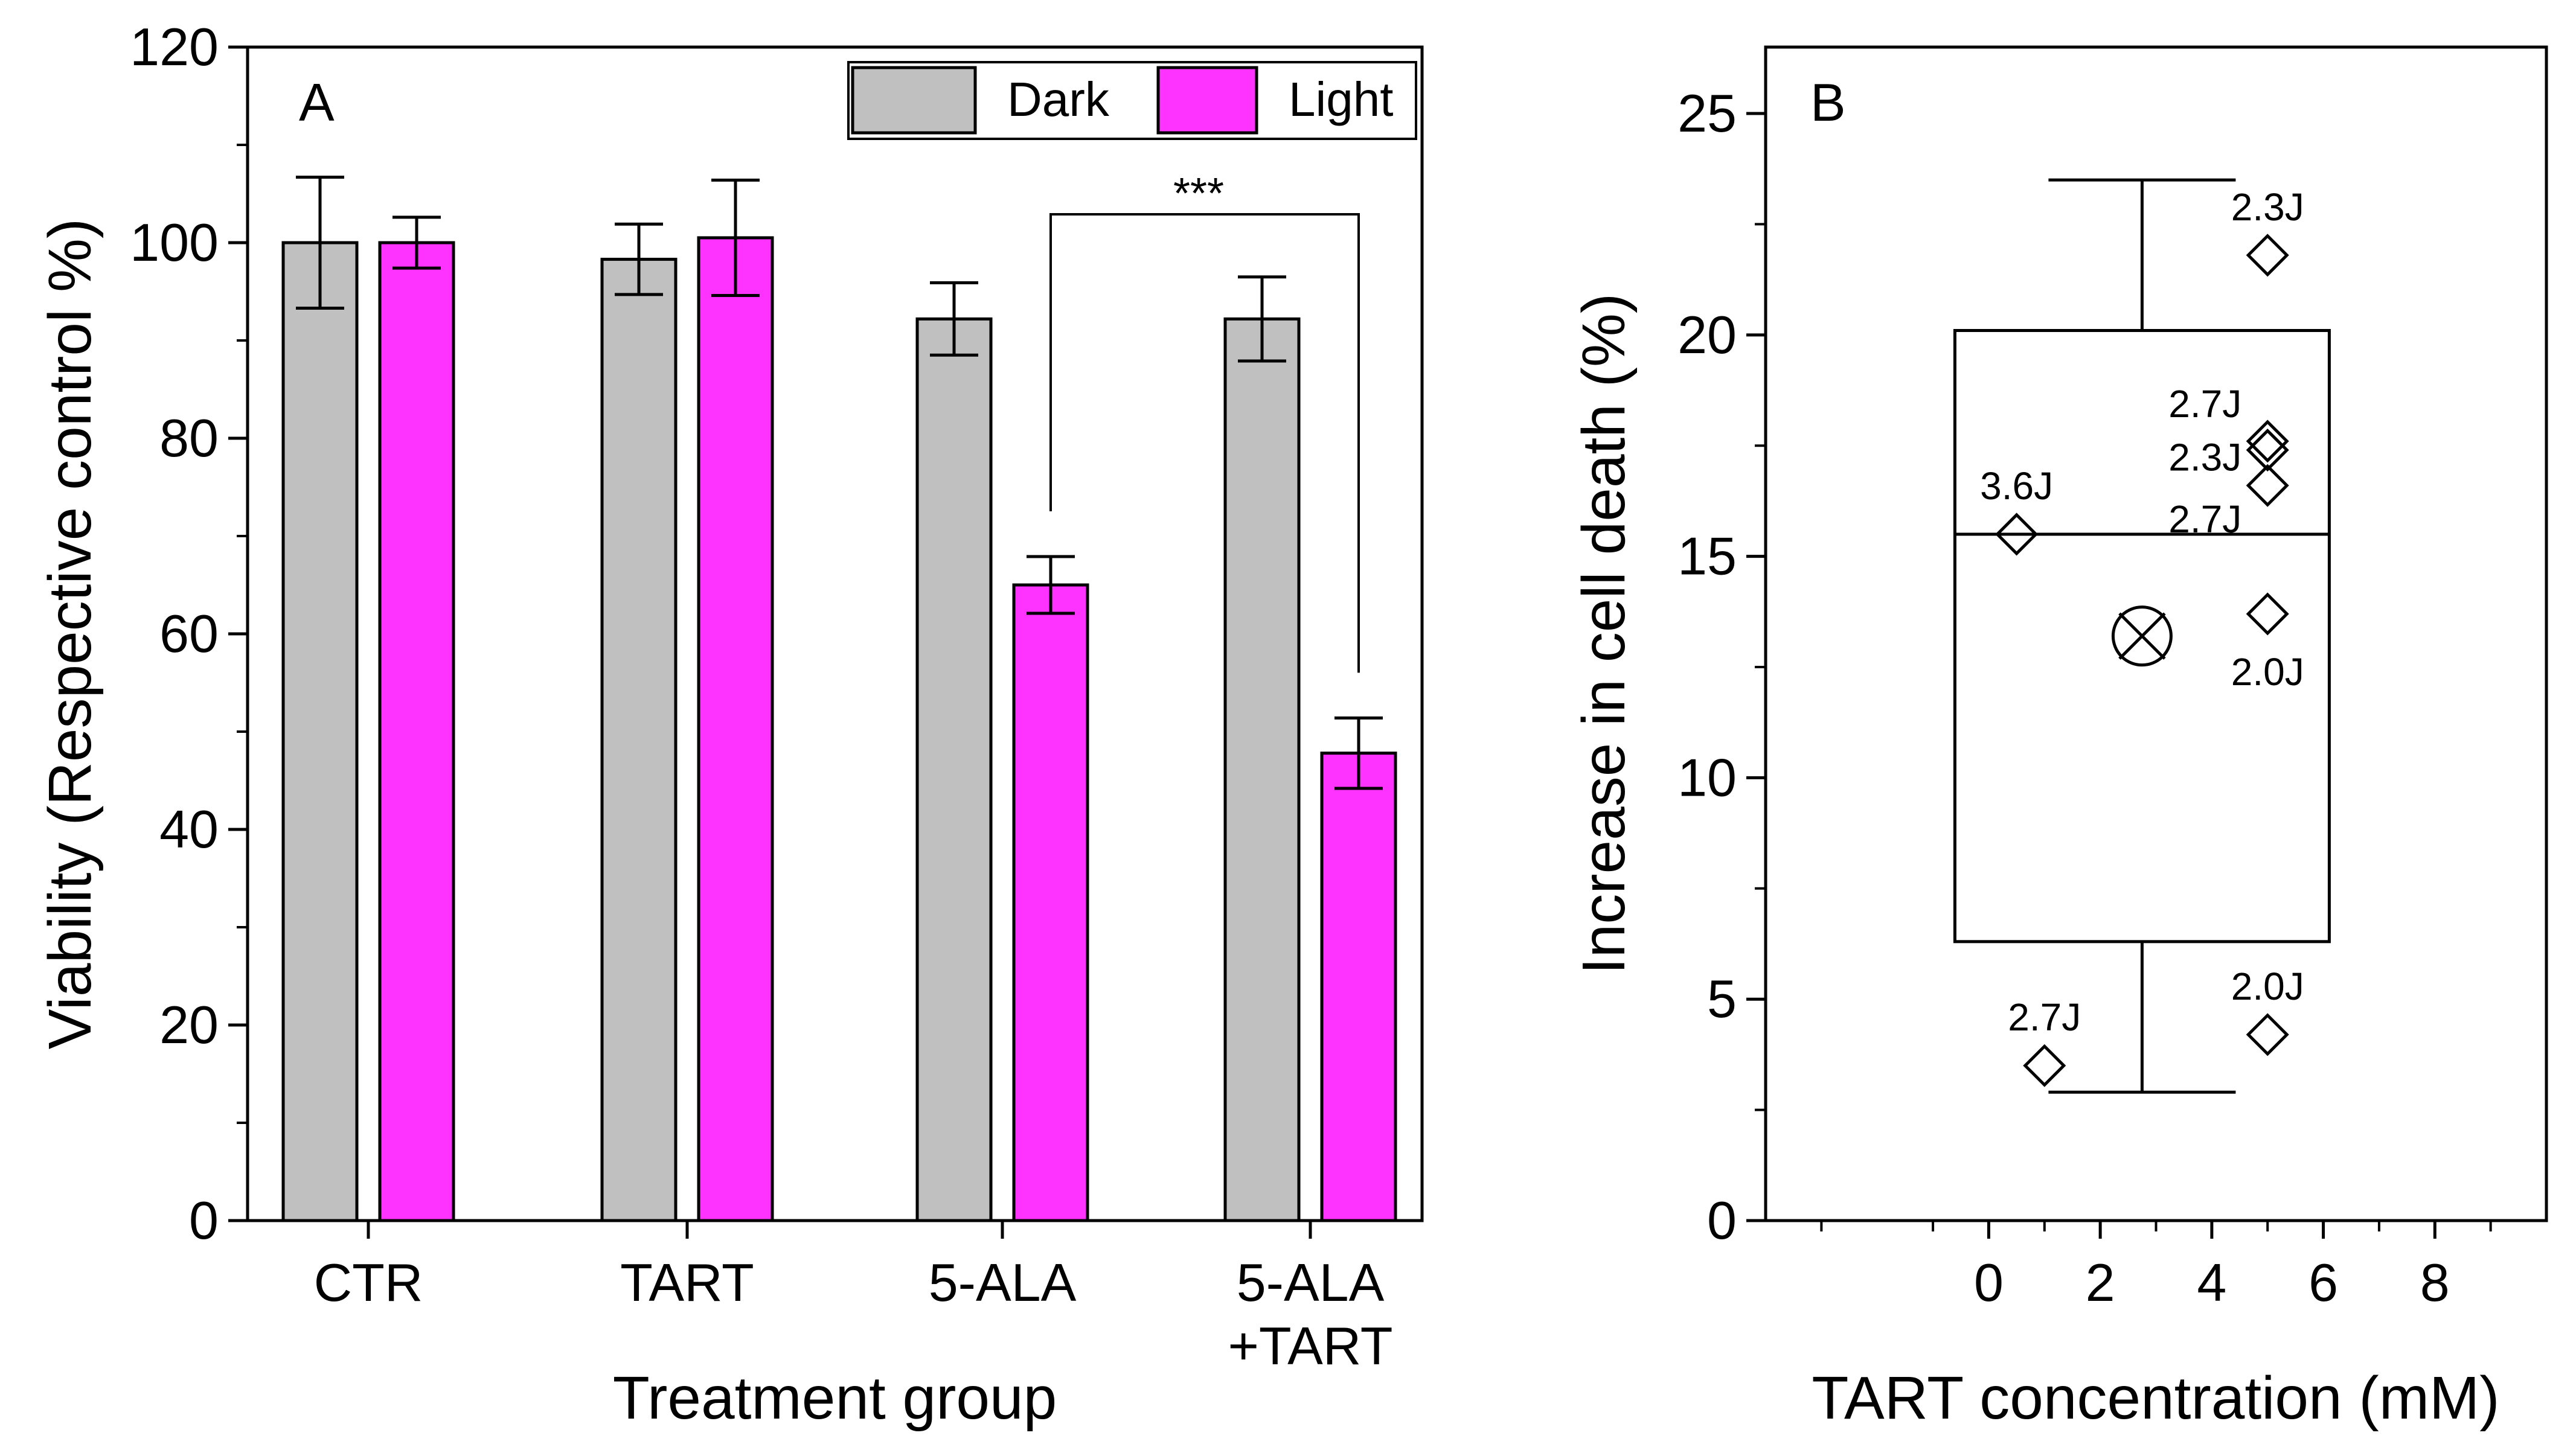 This screenshot has height=1453, width=2576. Describe the element at coordinates (174, 242) in the screenshot. I see `y-tick-label: 100` at that location.